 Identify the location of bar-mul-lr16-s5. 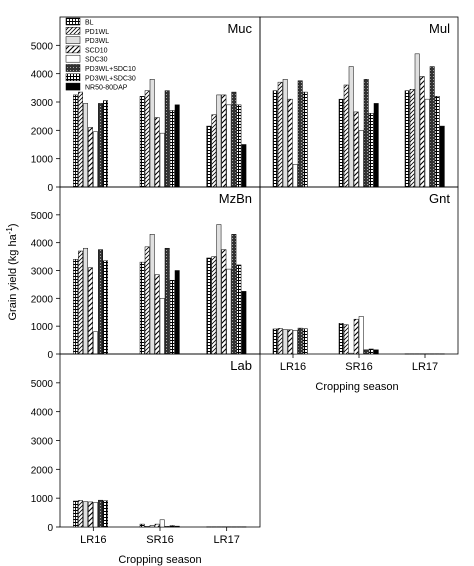
(300, 134).